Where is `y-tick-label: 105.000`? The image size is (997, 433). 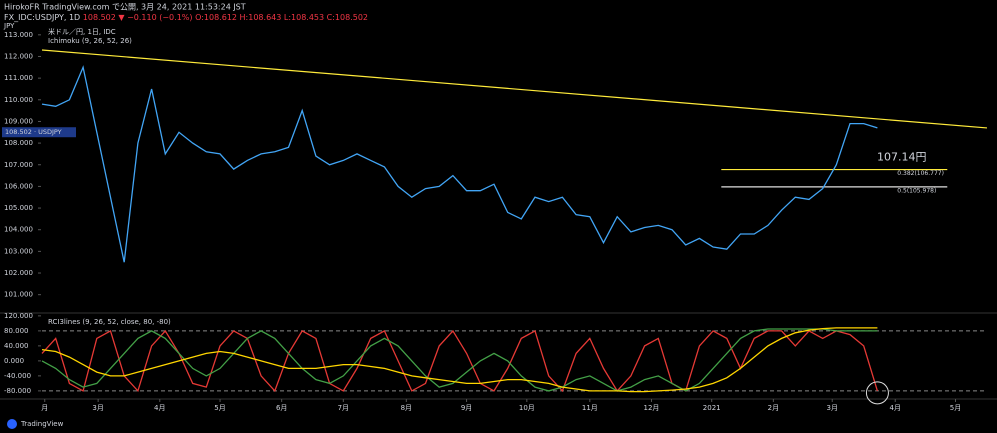
y-tick-label: 105.000 is located at coordinates (18, 208).